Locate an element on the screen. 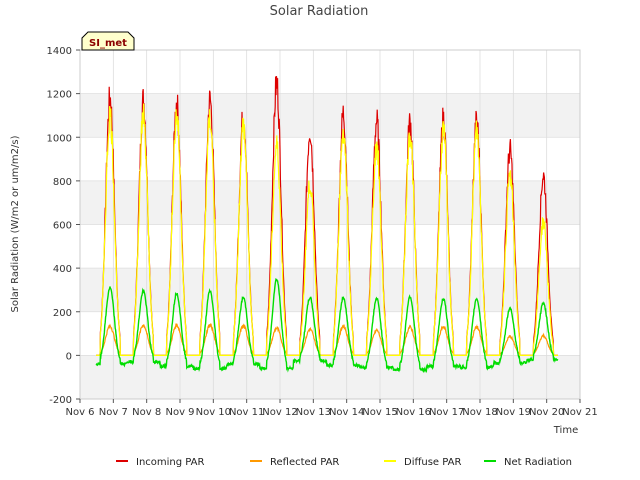  y-tick-label: 0 is located at coordinates (69, 356).